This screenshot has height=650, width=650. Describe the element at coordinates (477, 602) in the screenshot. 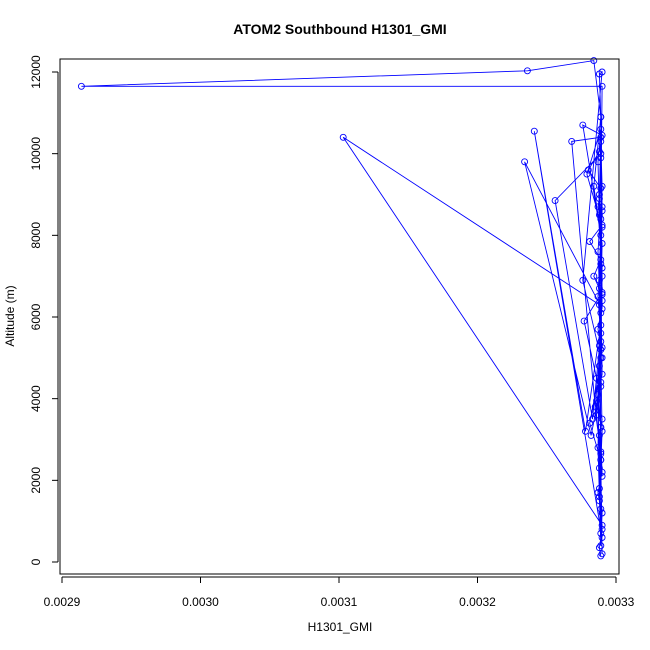

I see `x-tick-label: 0.0032` at that location.